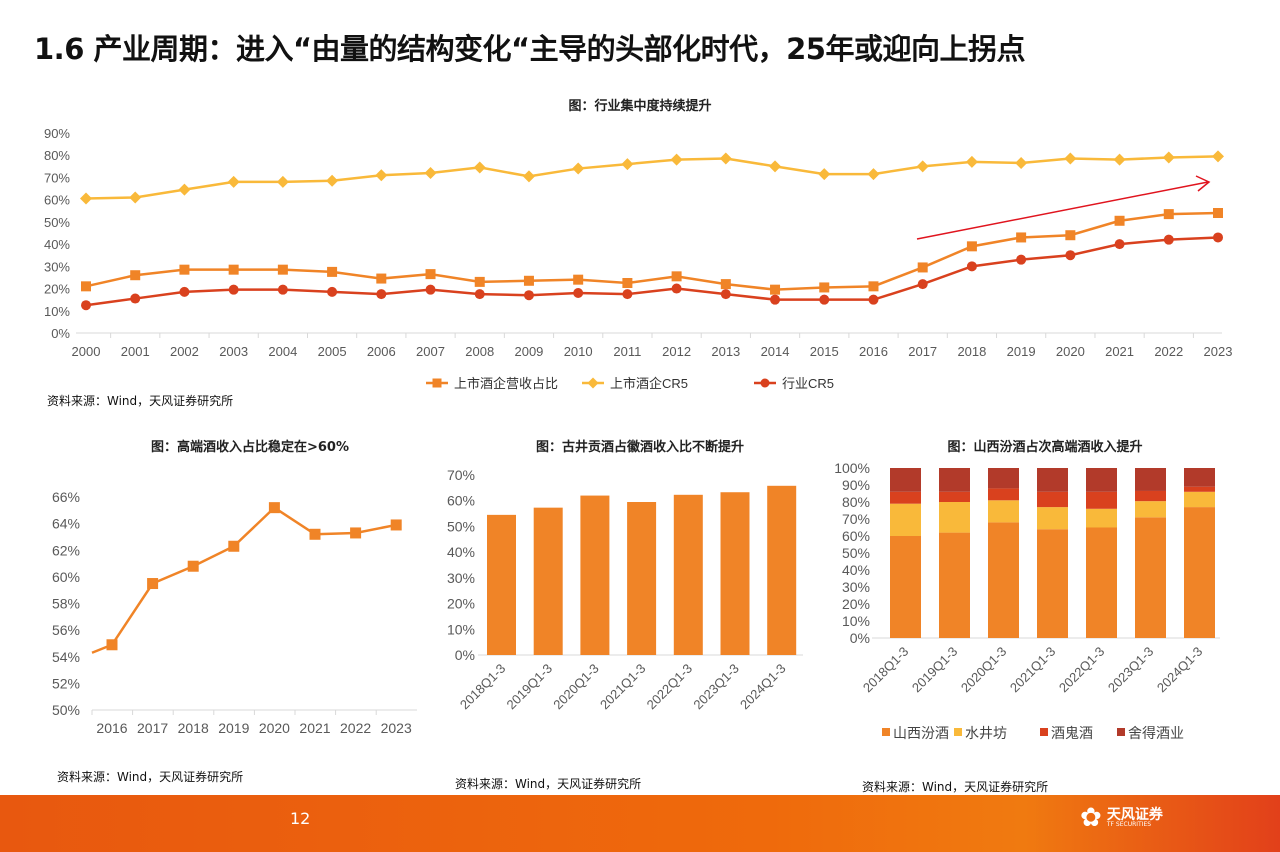 This screenshot has height=852, width=1280. What do you see at coordinates (140, 401) in the screenshot?
I see `top-chart-source: 资料来源：Wind，天风证券研究所` at bounding box center [140, 401].